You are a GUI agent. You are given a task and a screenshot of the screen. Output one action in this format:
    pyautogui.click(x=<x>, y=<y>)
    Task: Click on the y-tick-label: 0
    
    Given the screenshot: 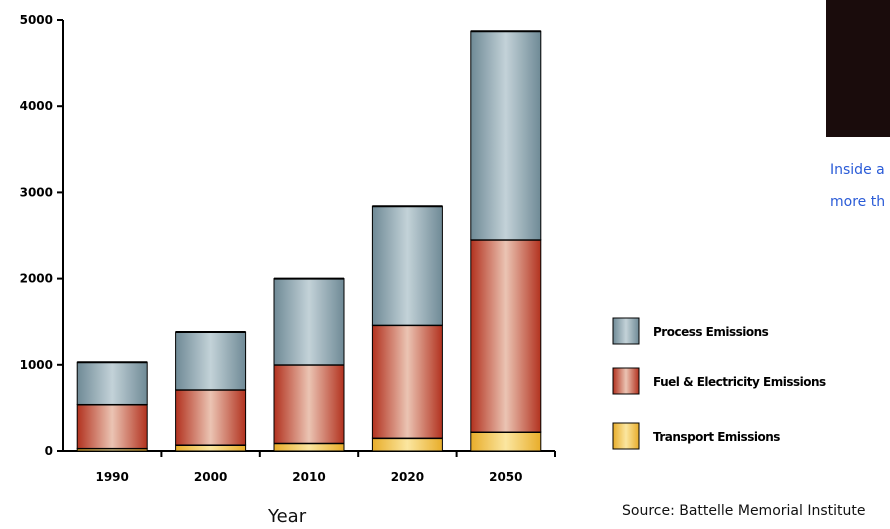 What is the action you would take?
    pyautogui.click(x=49, y=451)
    